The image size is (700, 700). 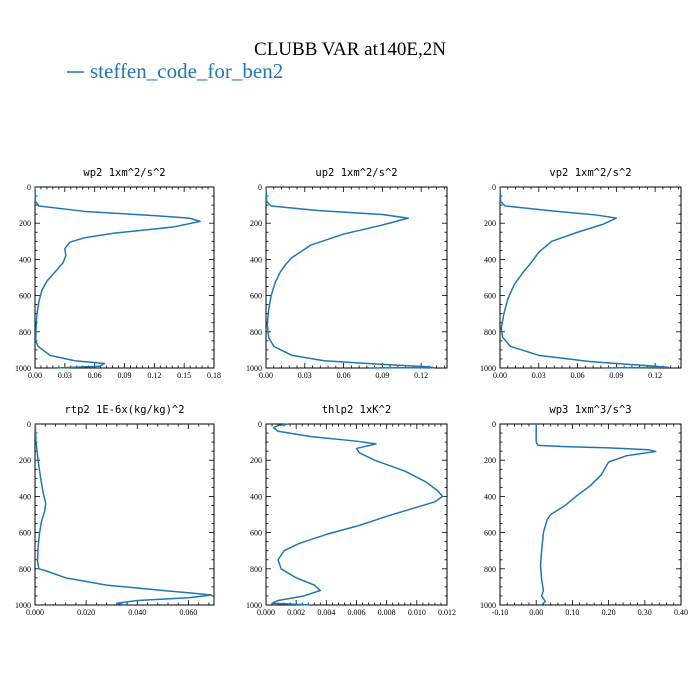 I want to click on x-tick-label: 0.020, so click(x=86, y=612).